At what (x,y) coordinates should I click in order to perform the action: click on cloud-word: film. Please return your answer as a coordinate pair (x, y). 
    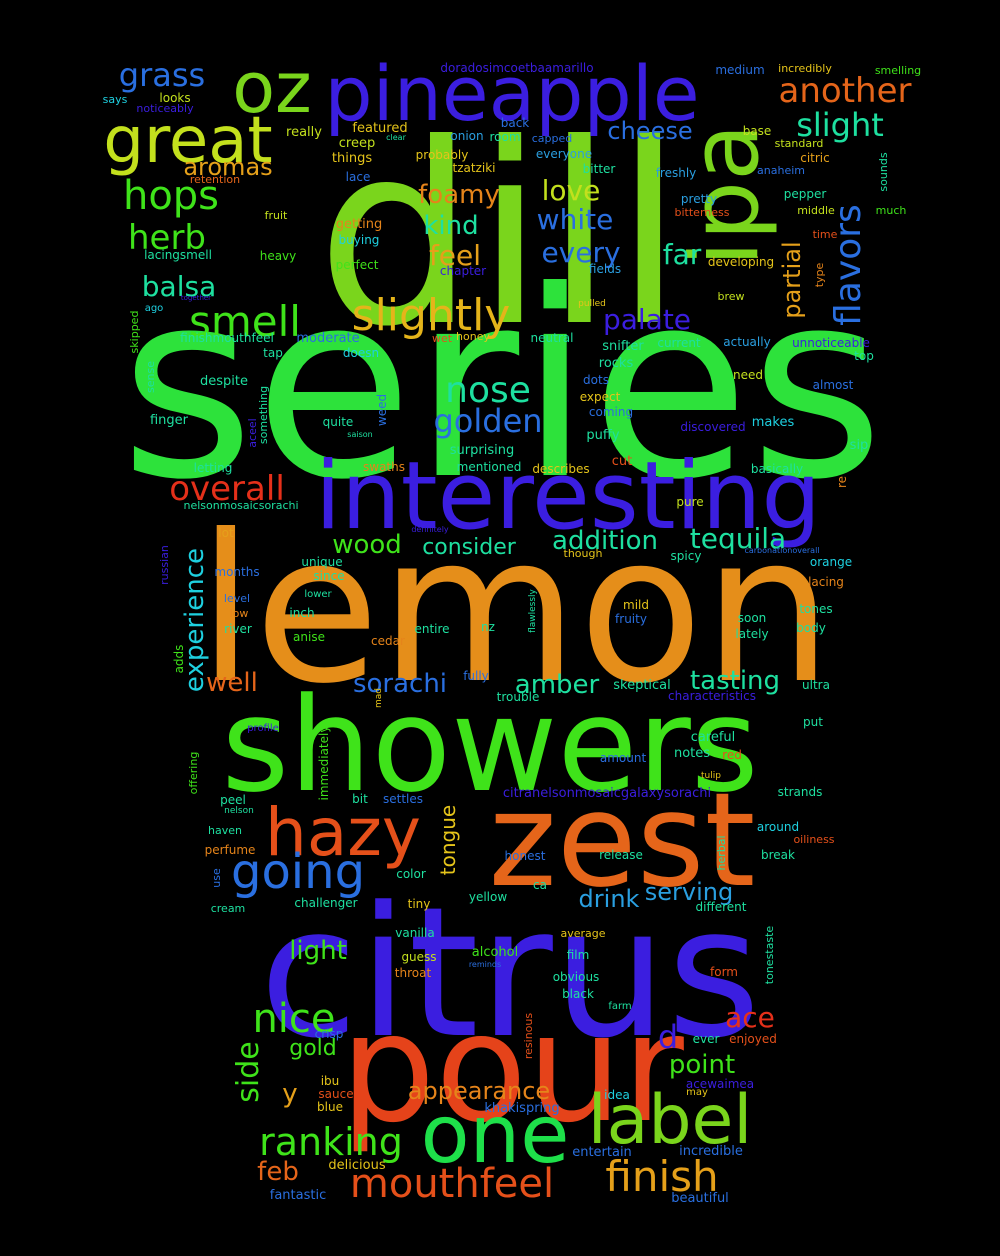
    Looking at the image, I should click on (578, 955).